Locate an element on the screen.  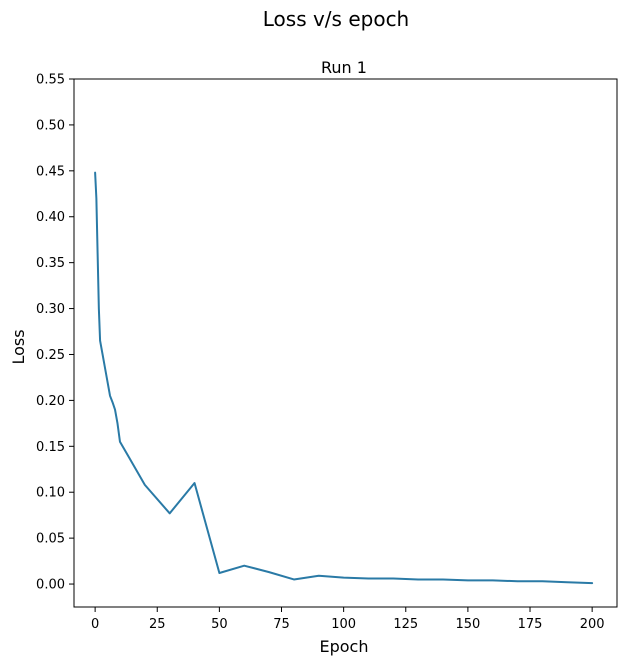
chart-title: Run 1 is located at coordinates (344, 67).